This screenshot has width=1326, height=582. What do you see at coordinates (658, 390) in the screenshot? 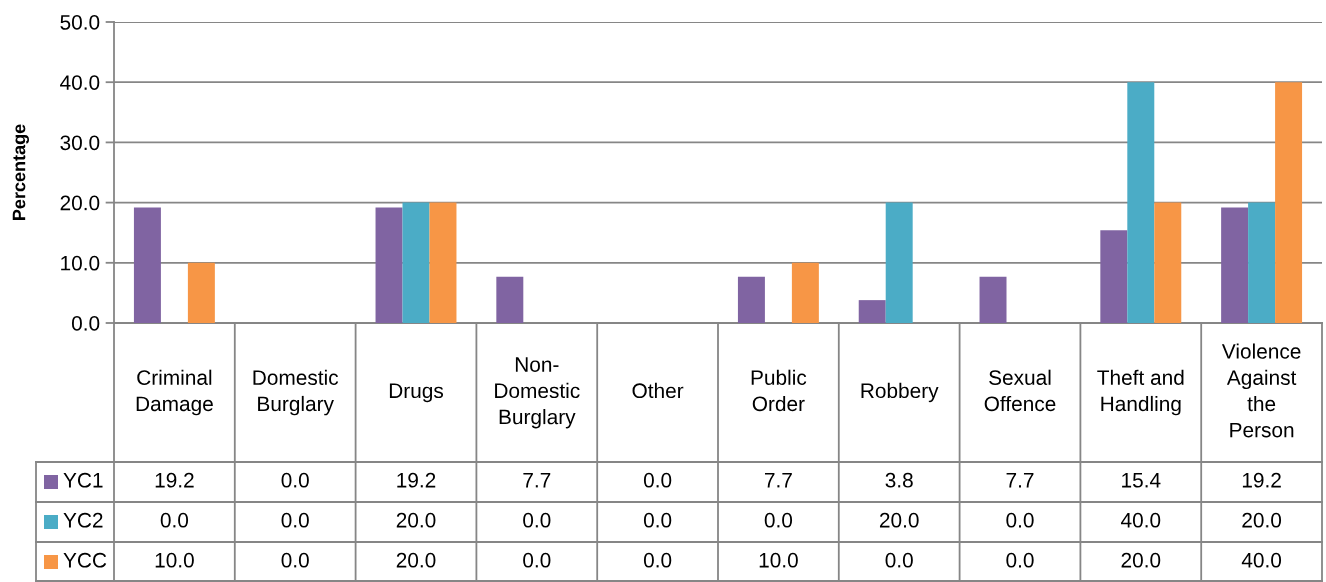
I see `x-tick-label: Other` at bounding box center [658, 390].